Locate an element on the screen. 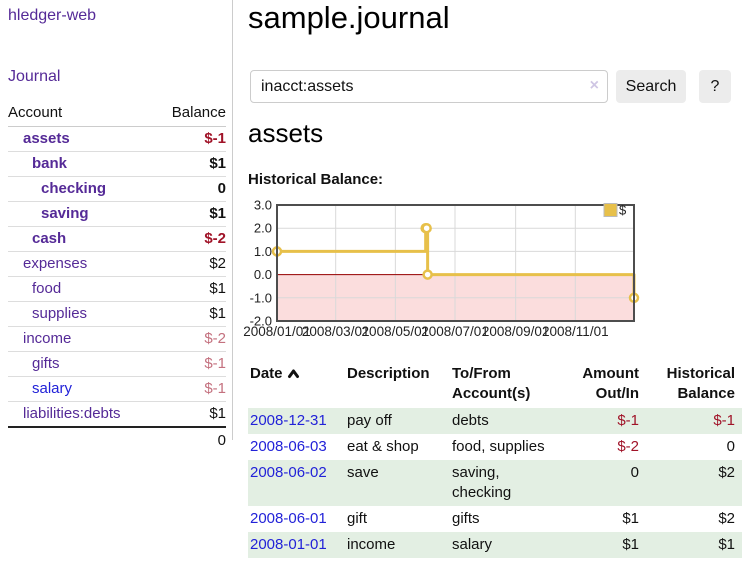 The height and width of the screenshot is (582, 742). clear-search-icon: × is located at coordinates (594, 85).